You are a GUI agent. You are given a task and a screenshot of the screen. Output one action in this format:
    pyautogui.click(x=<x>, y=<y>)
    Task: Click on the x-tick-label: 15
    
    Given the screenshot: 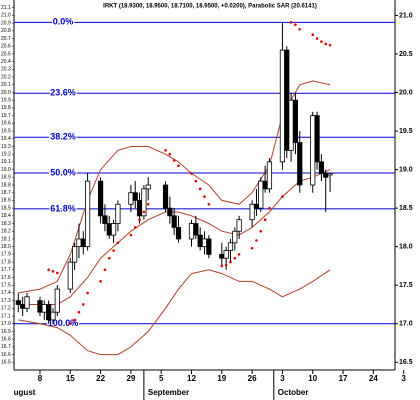 What is the action you would take?
    pyautogui.click(x=70, y=378)
    